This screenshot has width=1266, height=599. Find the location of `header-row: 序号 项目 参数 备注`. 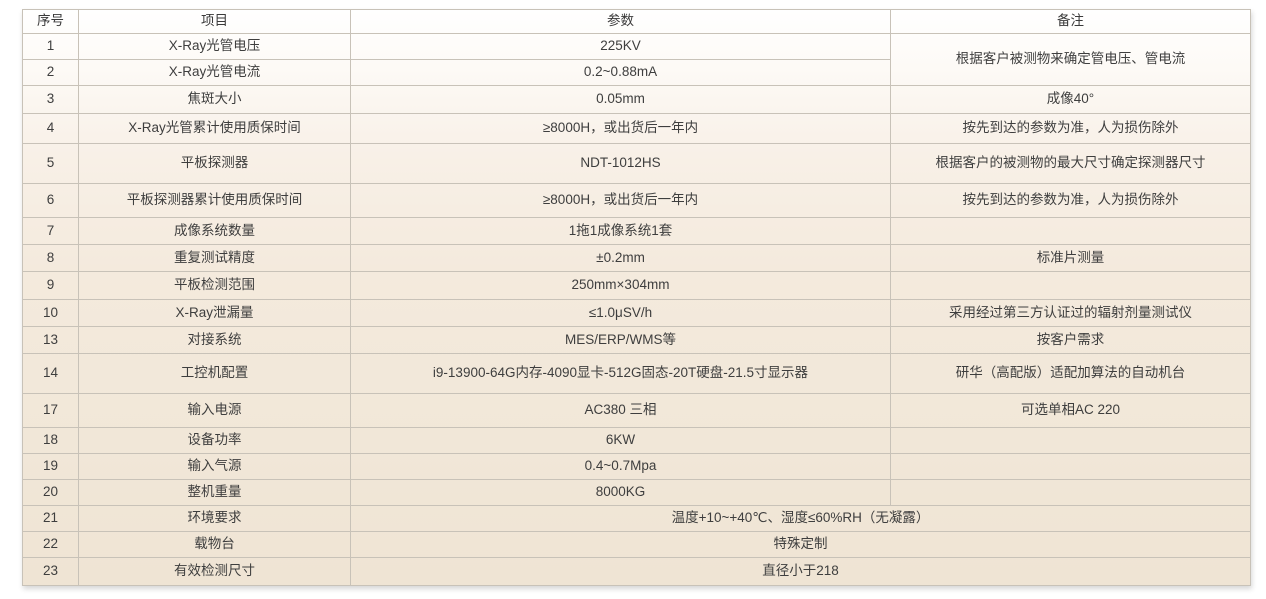

header-row: 序号 项目 参数 备注 is located at coordinates (636, 21).